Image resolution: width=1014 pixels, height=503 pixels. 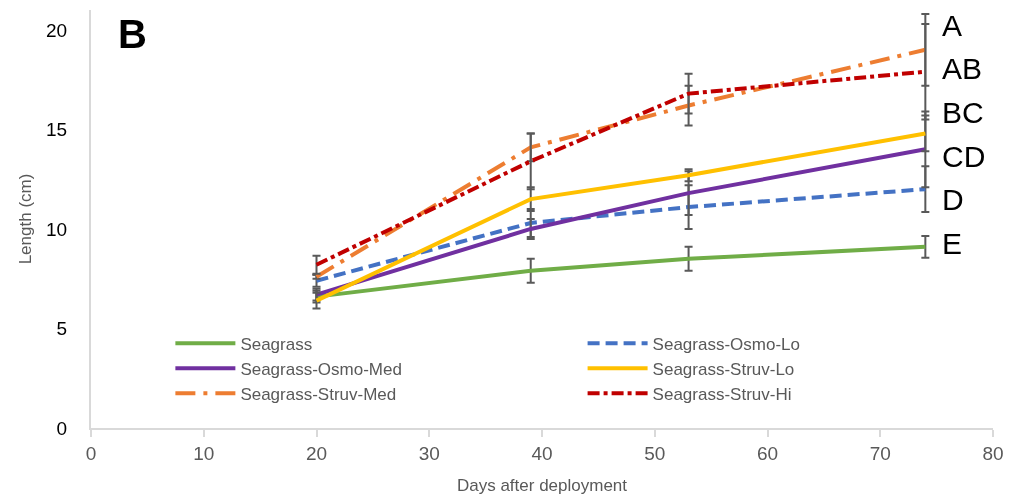 I want to click on legend-label: Seagrass-Osmo-Lo, so click(x=726, y=344).